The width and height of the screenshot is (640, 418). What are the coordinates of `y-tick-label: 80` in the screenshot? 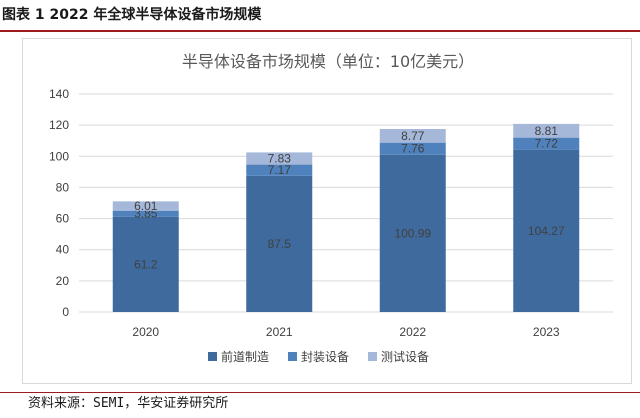 It's located at (63, 187).